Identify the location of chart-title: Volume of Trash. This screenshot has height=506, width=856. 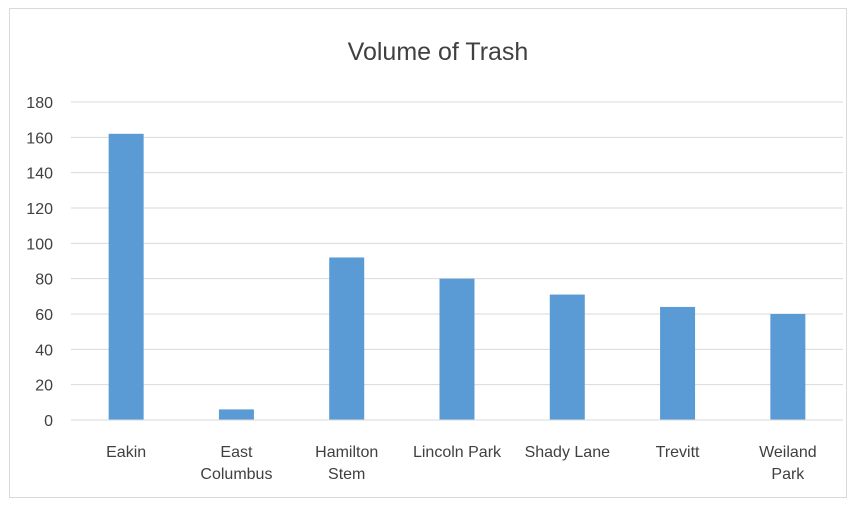
(438, 52).